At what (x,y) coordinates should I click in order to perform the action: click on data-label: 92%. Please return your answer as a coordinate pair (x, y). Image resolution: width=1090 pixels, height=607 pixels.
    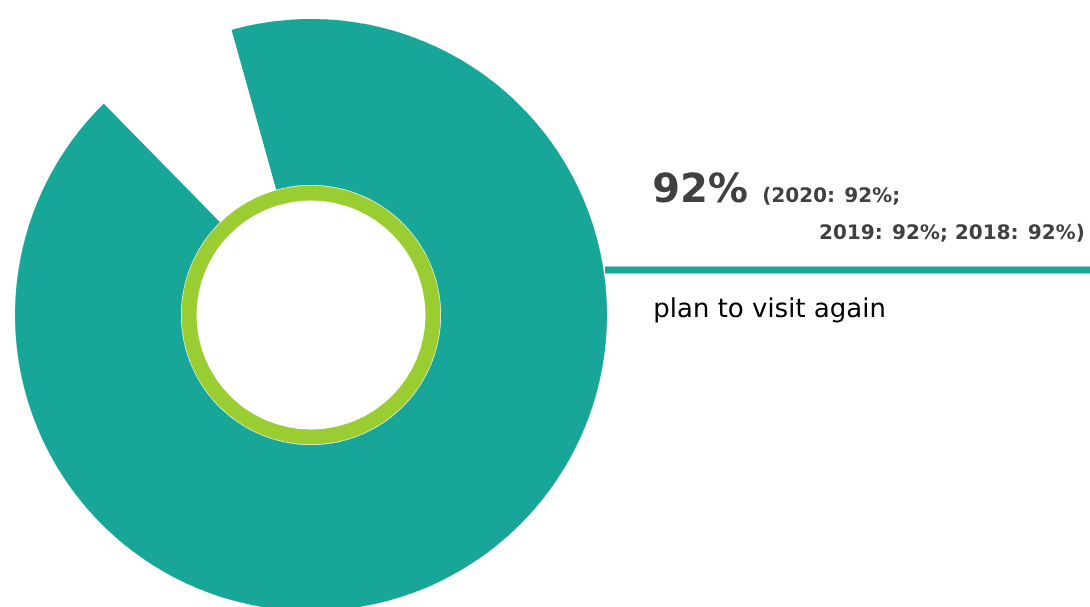
    Looking at the image, I should click on (700, 187).